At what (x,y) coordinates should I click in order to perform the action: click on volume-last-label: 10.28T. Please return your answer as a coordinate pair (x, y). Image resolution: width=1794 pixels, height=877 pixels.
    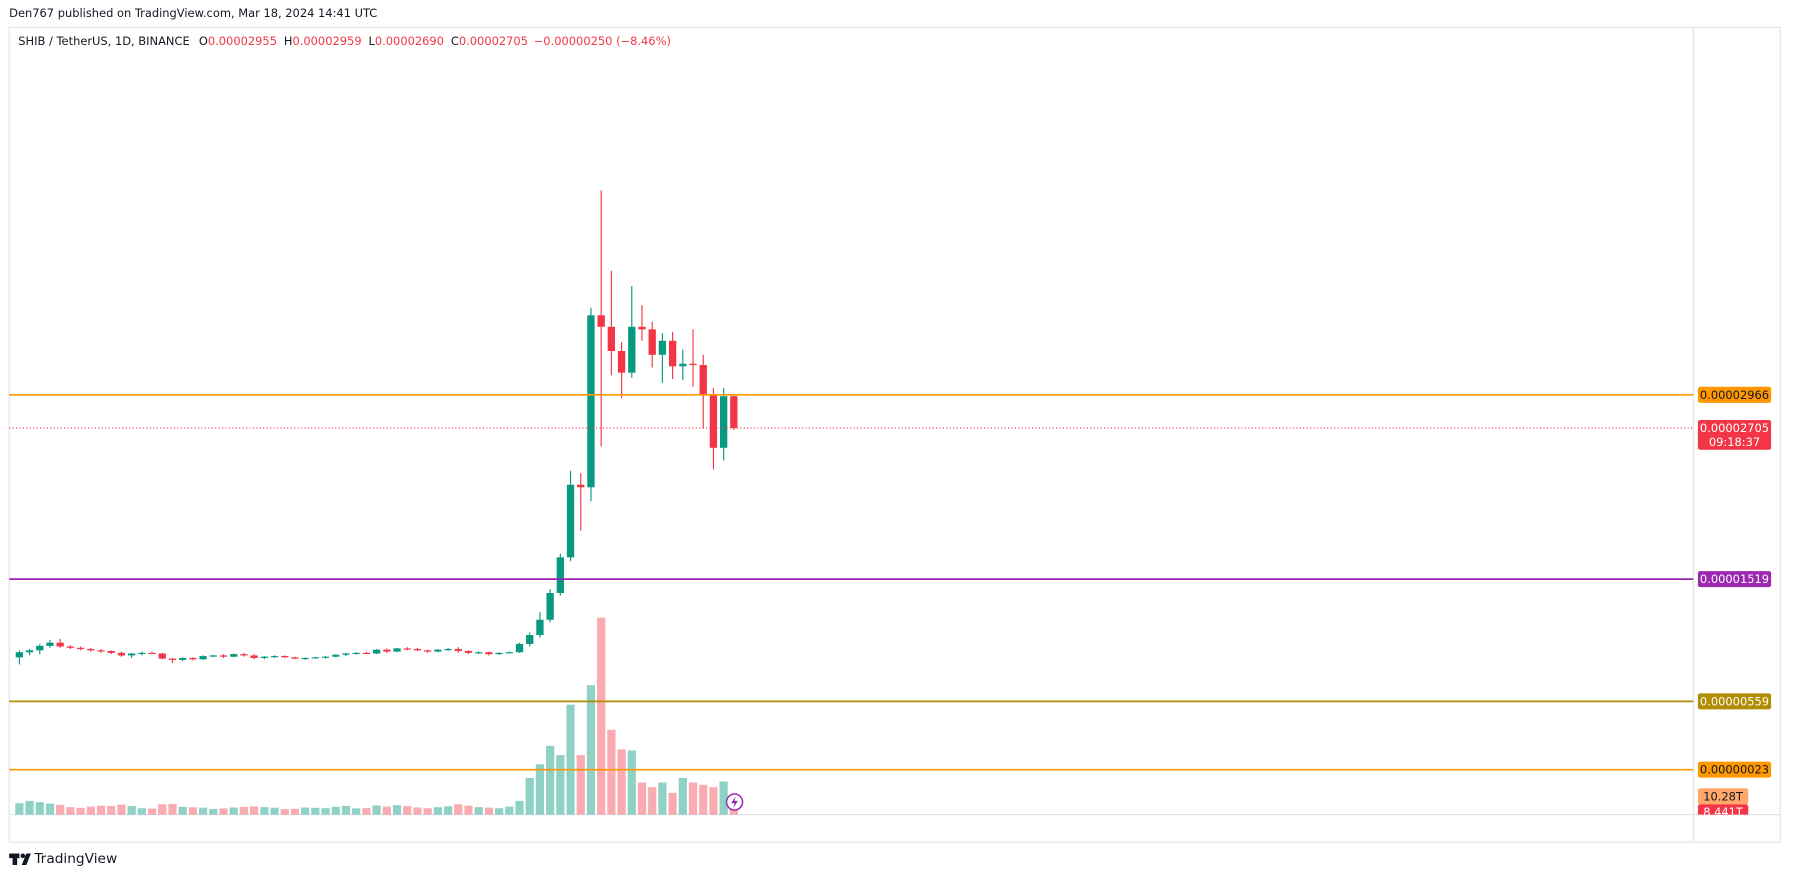
    Looking at the image, I should click on (1723, 796).